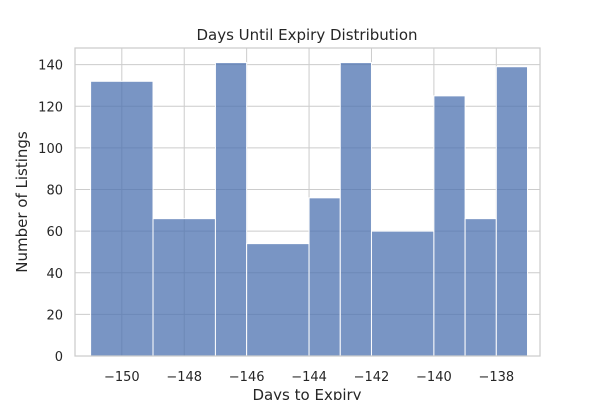 The height and width of the screenshot is (404, 600). Describe the element at coordinates (184, 377) in the screenshot. I see `x-tick-label: −148` at that location.